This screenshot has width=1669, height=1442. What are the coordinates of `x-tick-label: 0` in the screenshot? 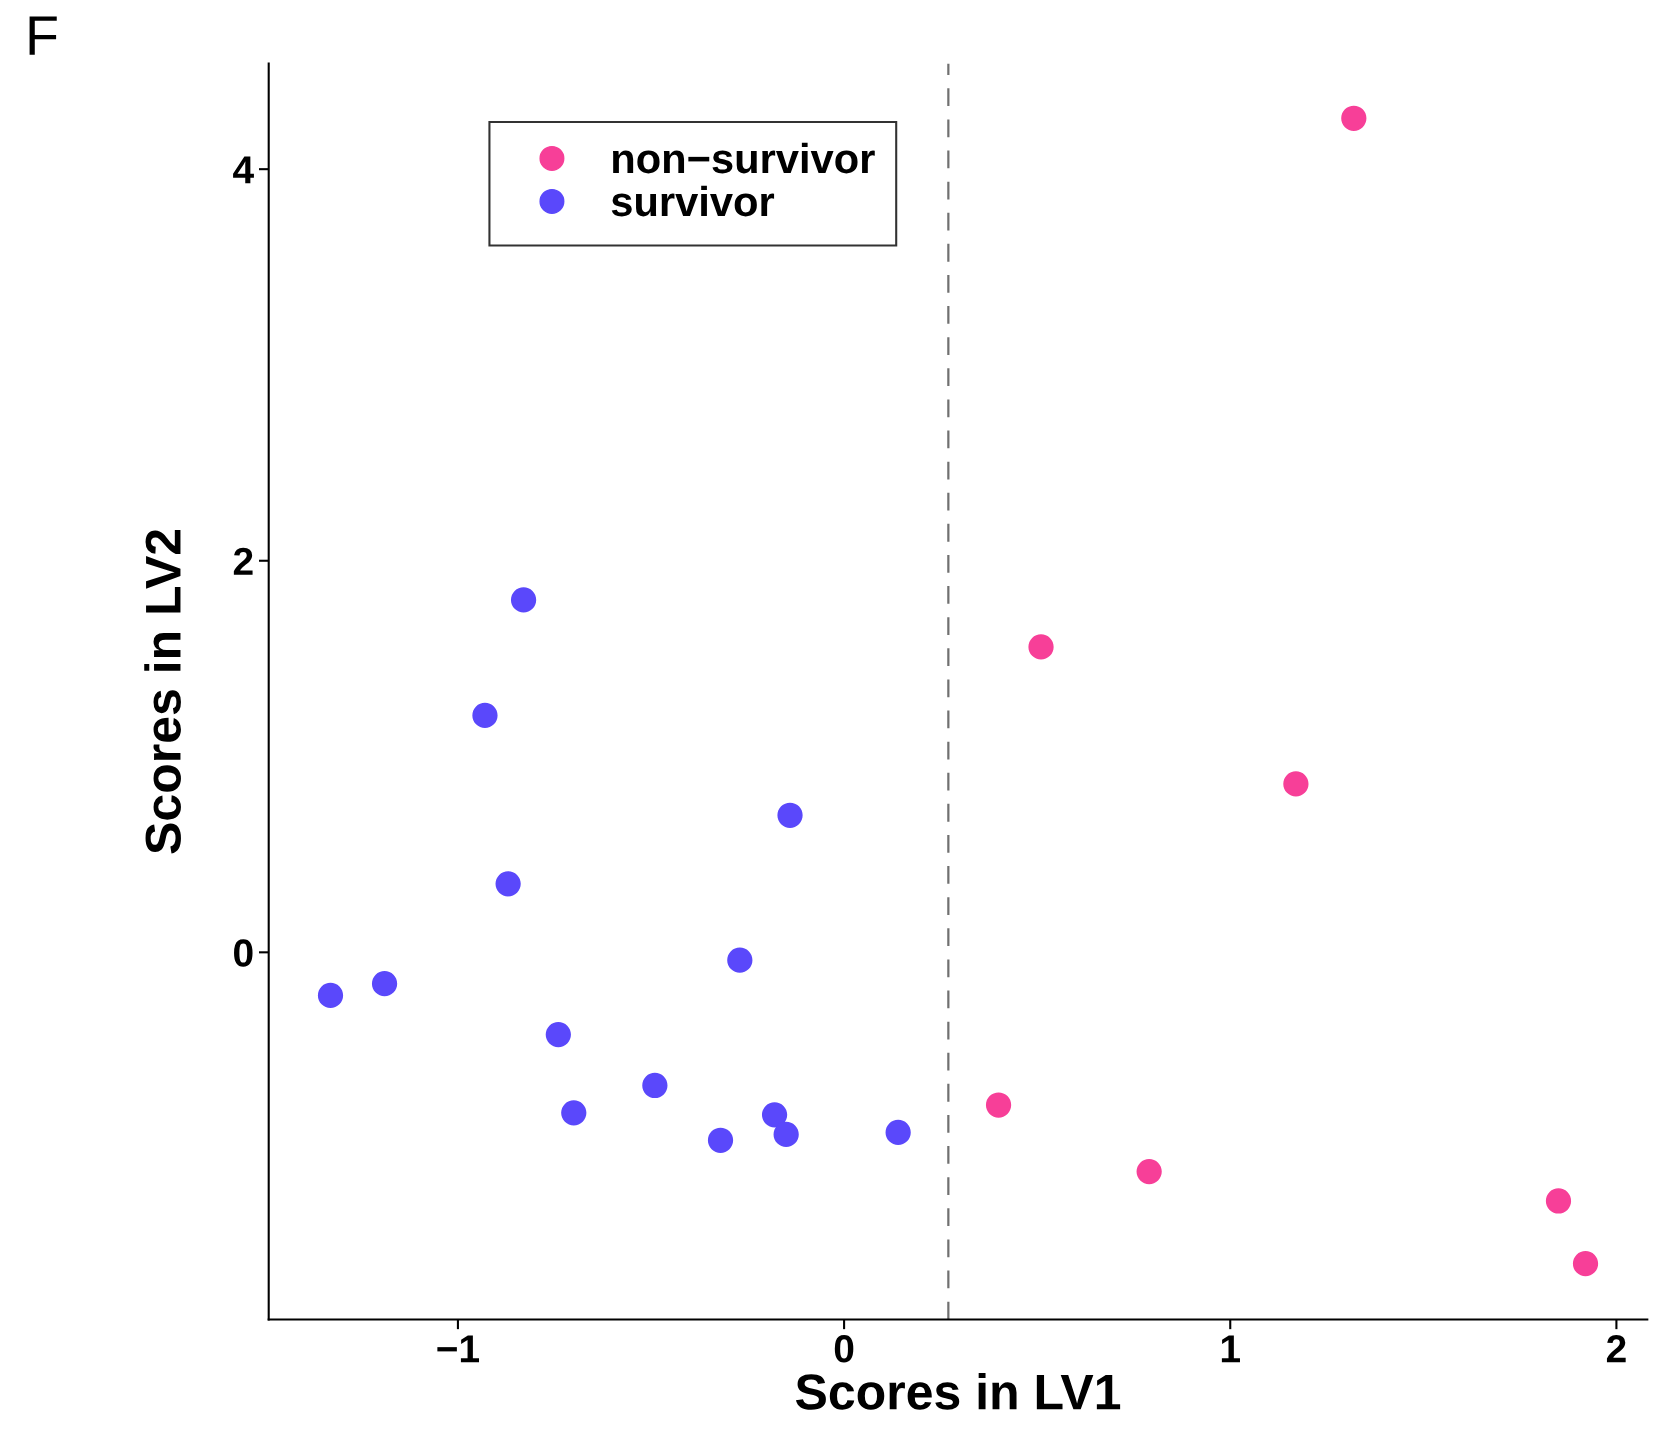 It's located at (844, 1349).